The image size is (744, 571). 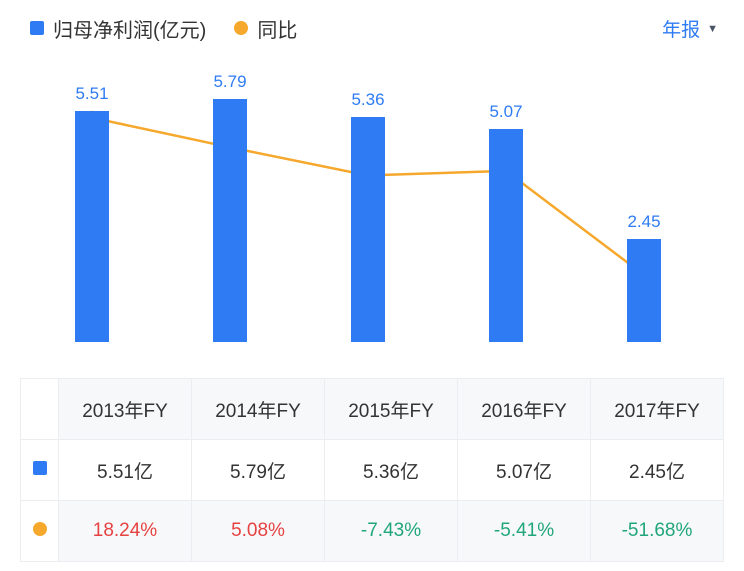 What do you see at coordinates (391, 409) in the screenshot?
I see `col-header-2015: 2015年FY` at bounding box center [391, 409].